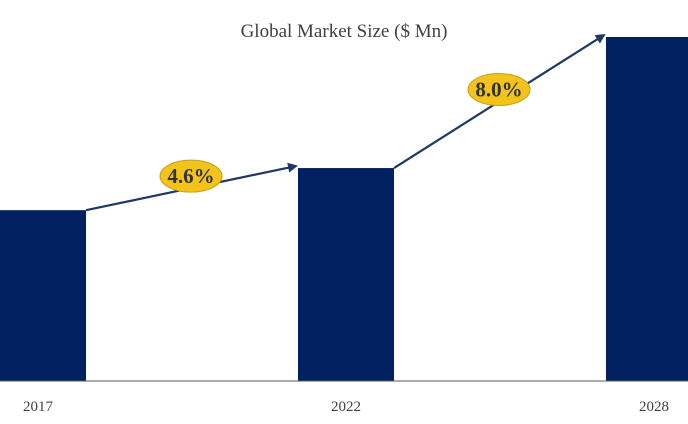  I want to click on growth-badge-1: 4.6%, so click(191, 176).